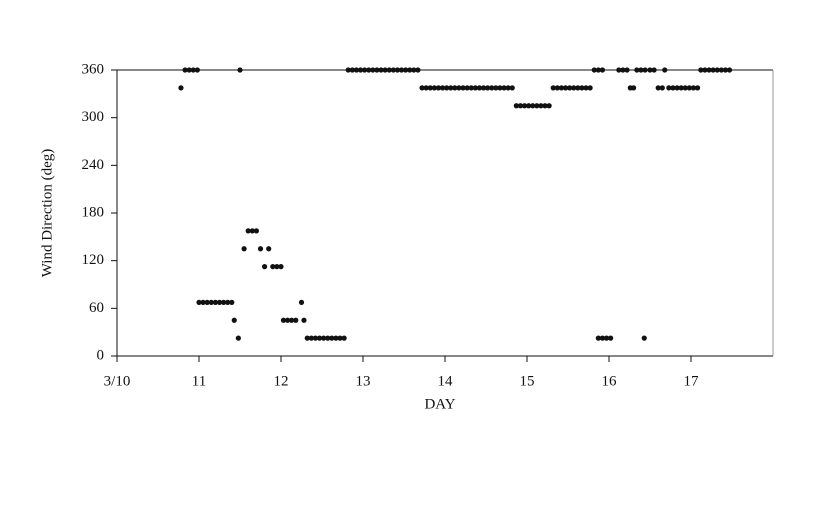  I want to click on y-tick-label: 360, so click(93, 69).